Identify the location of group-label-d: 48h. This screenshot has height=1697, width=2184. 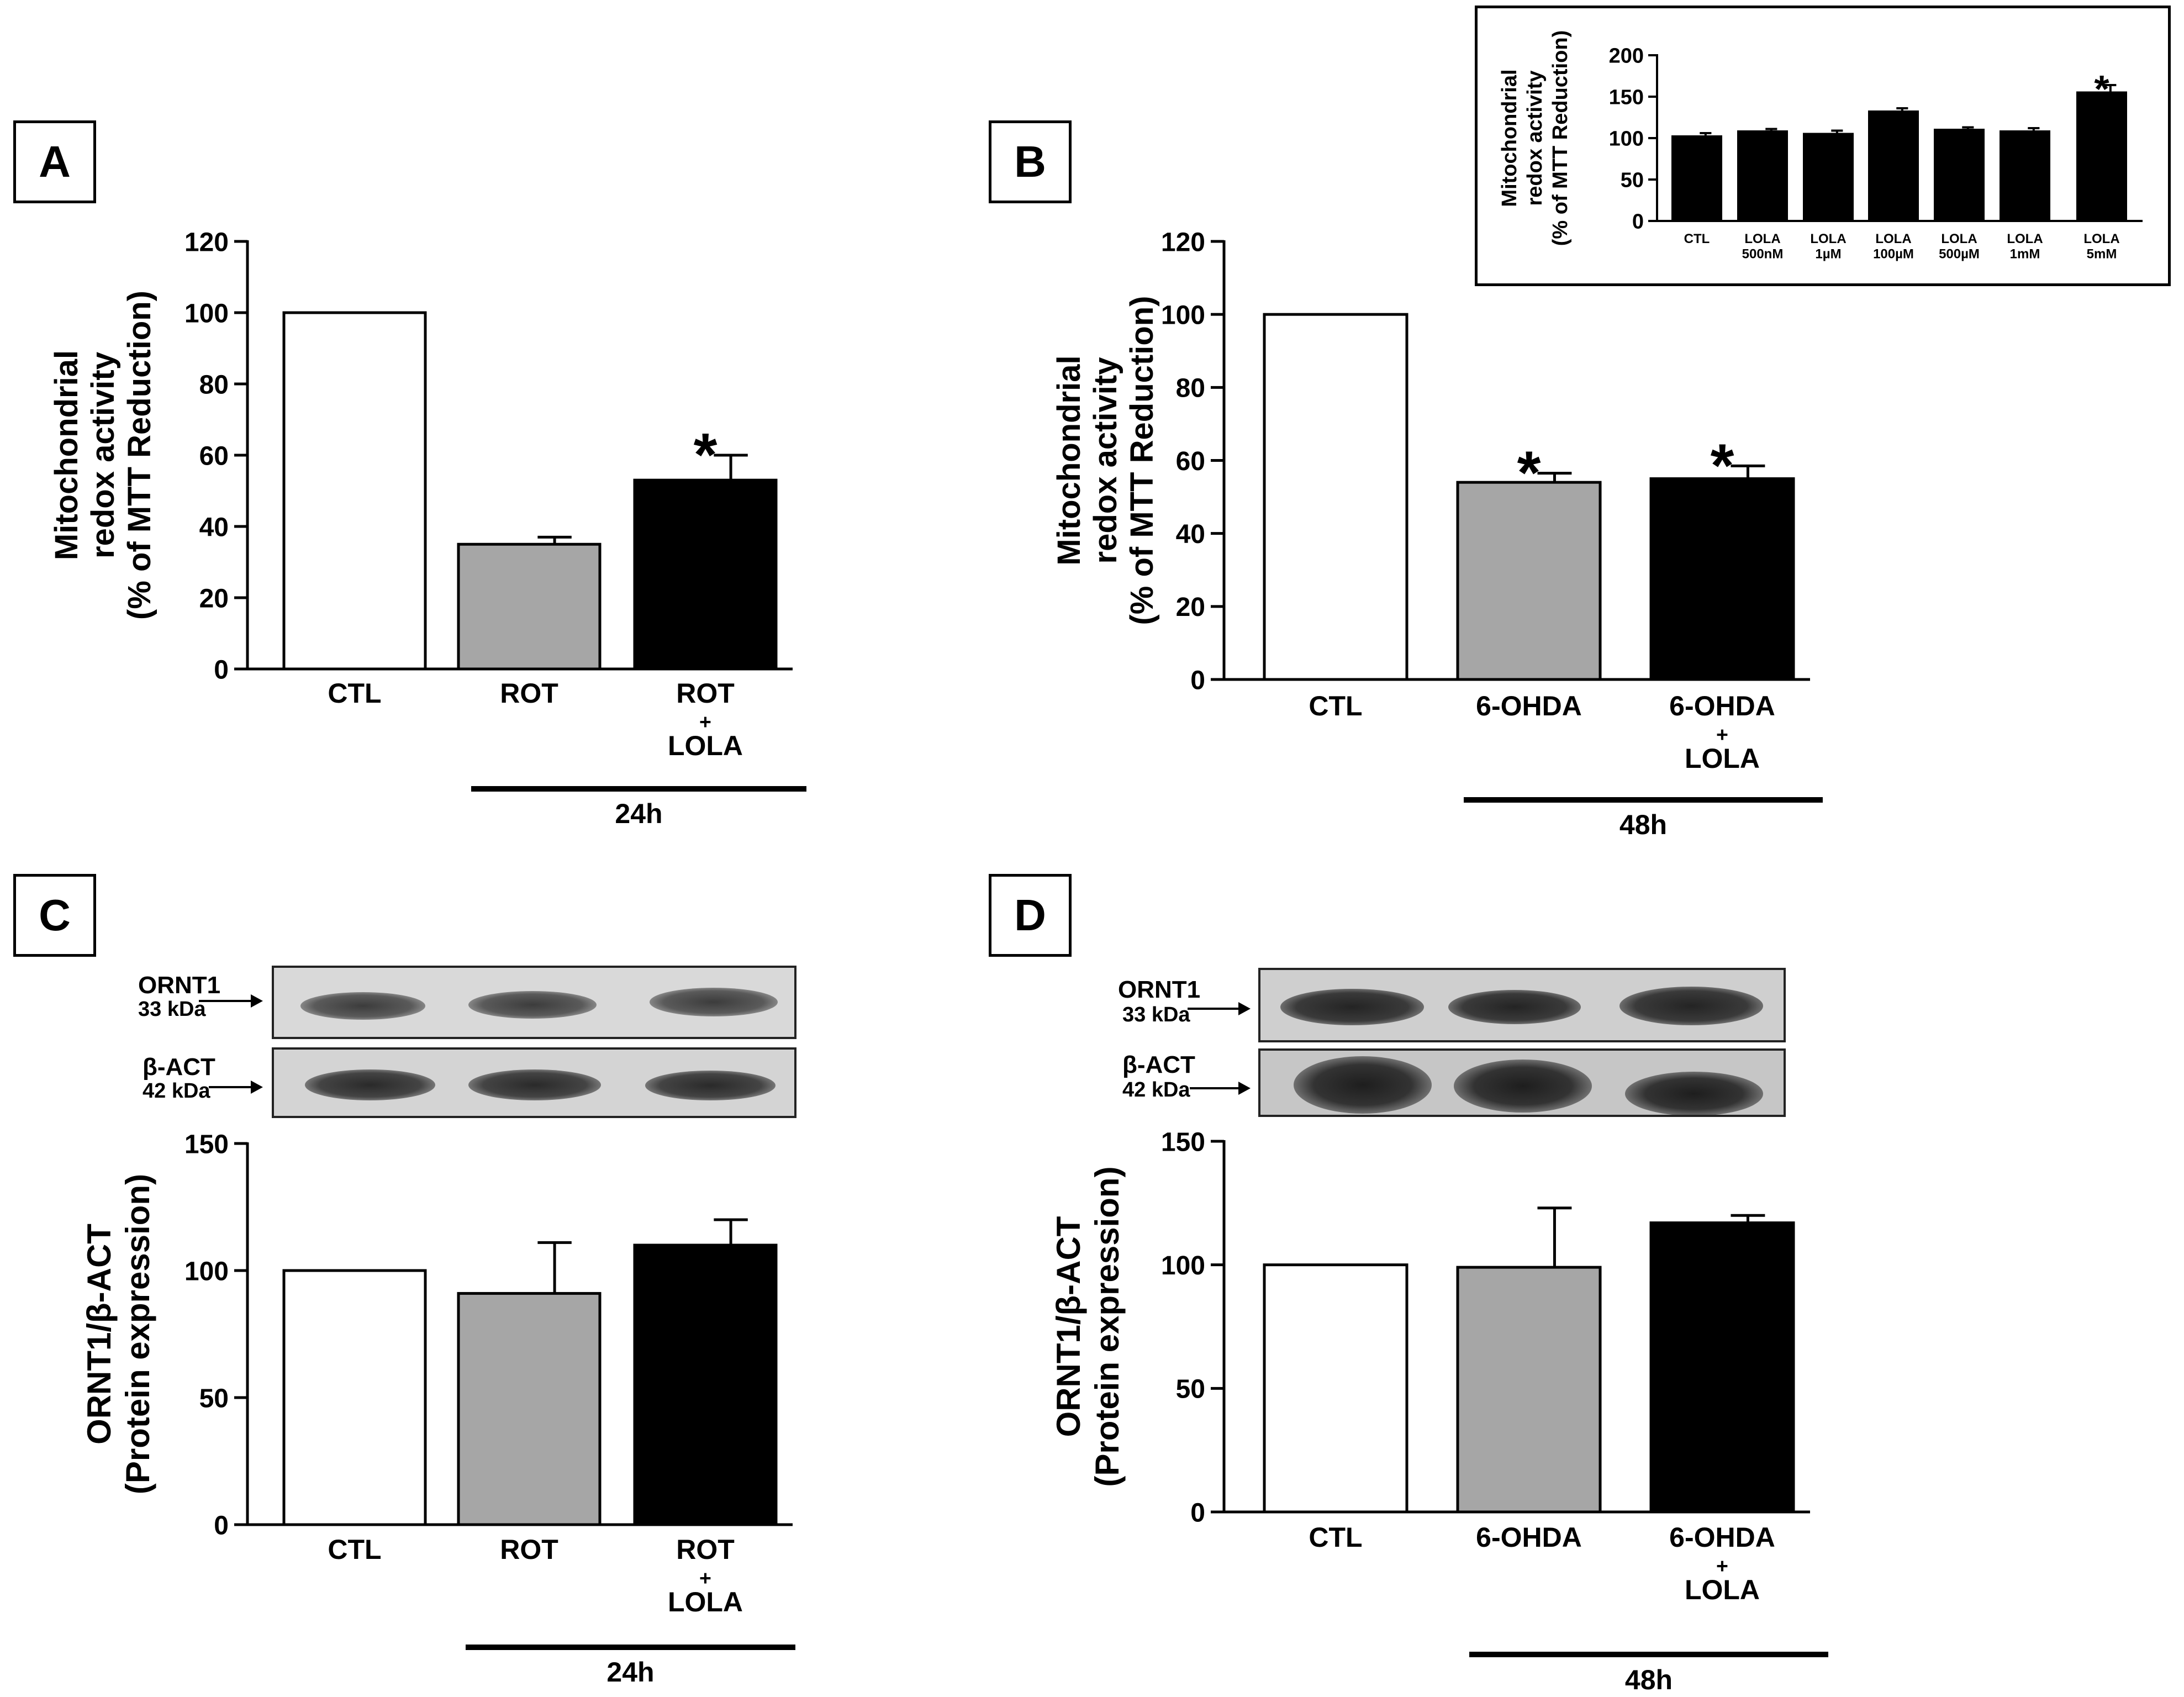
(1649, 1679).